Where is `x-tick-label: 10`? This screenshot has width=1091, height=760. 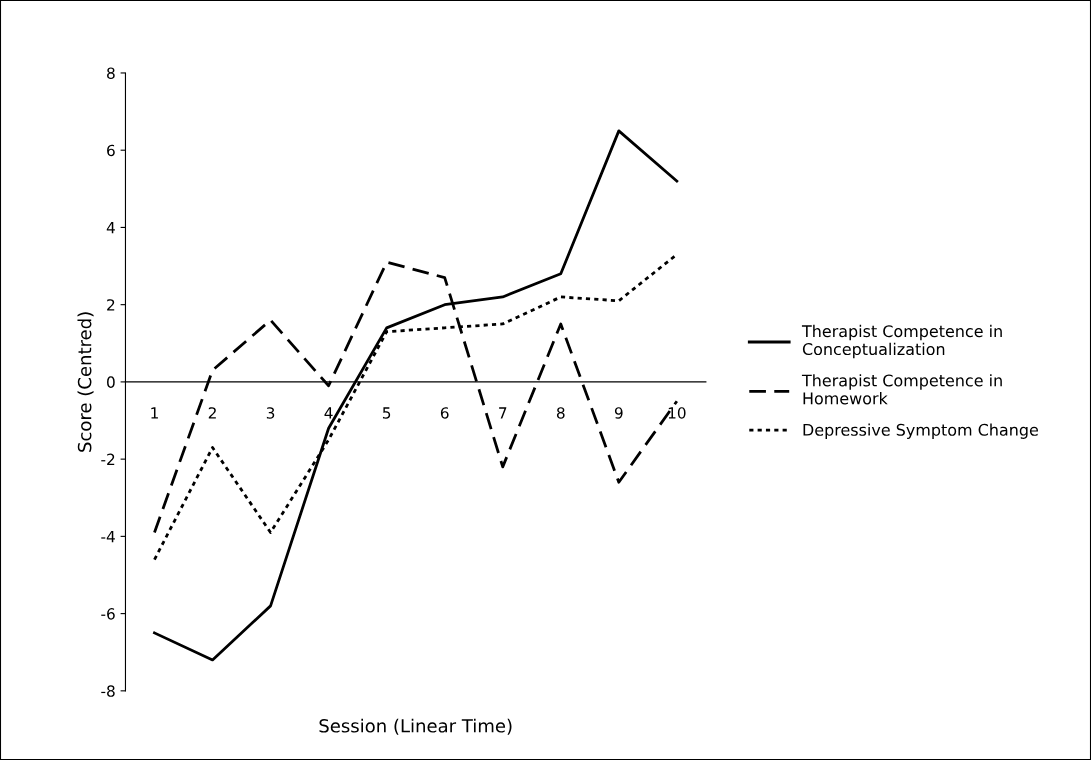 x-tick-label: 10 is located at coordinates (677, 413).